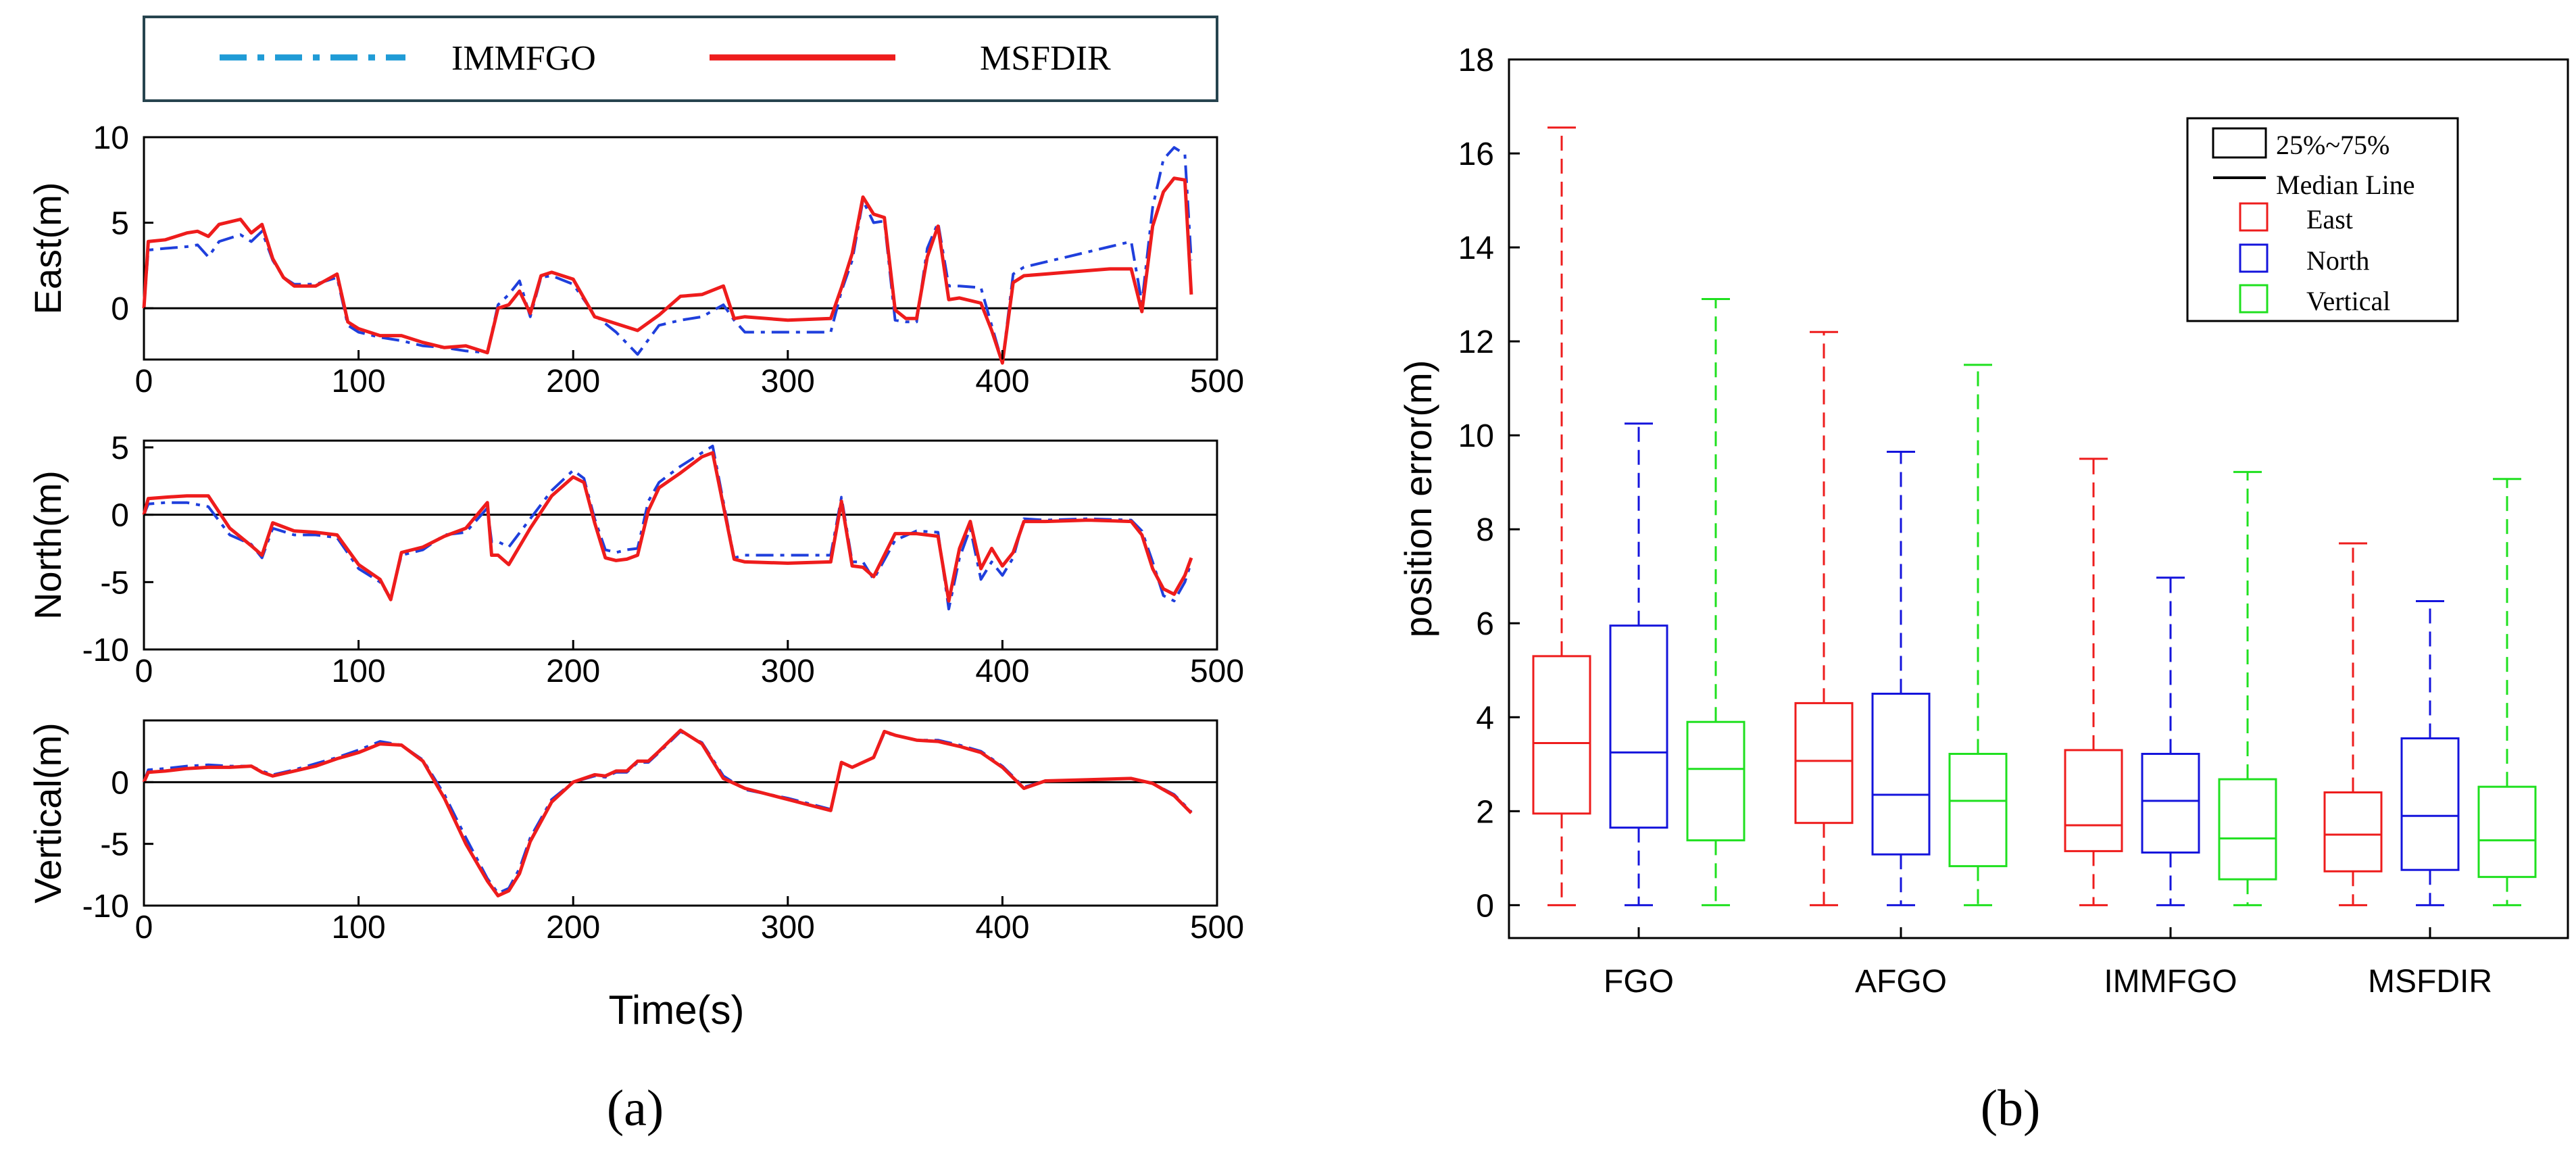  What do you see at coordinates (2353, 724) in the screenshot?
I see `box-msfdir-east` at bounding box center [2353, 724].